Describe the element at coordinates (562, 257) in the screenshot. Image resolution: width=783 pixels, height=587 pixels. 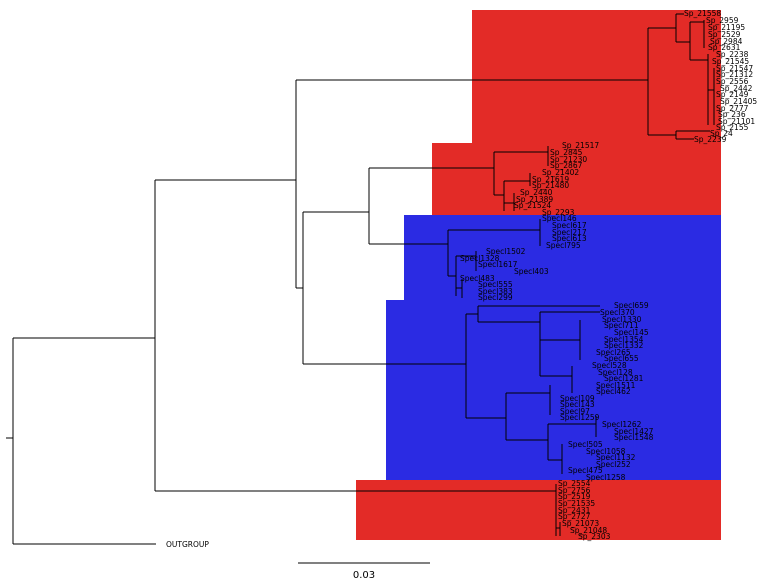
I see `clade-highlight-c` at that location.